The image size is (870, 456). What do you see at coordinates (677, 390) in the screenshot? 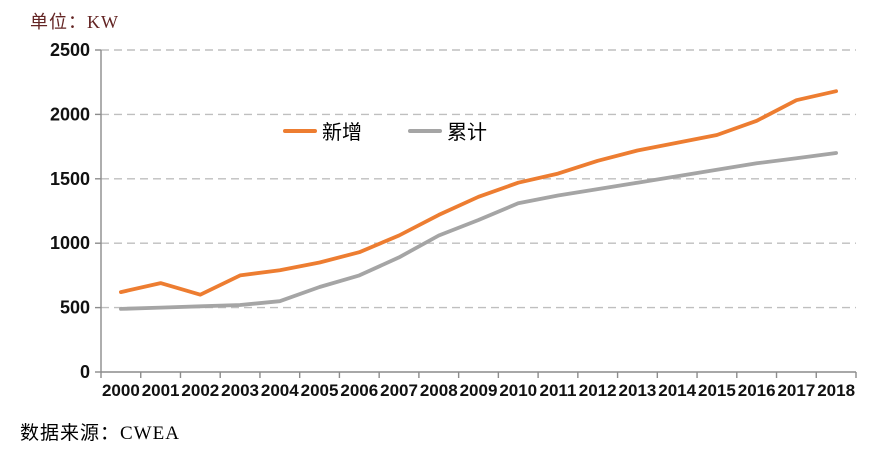
I see `svg-text: 2014` at bounding box center [677, 390].